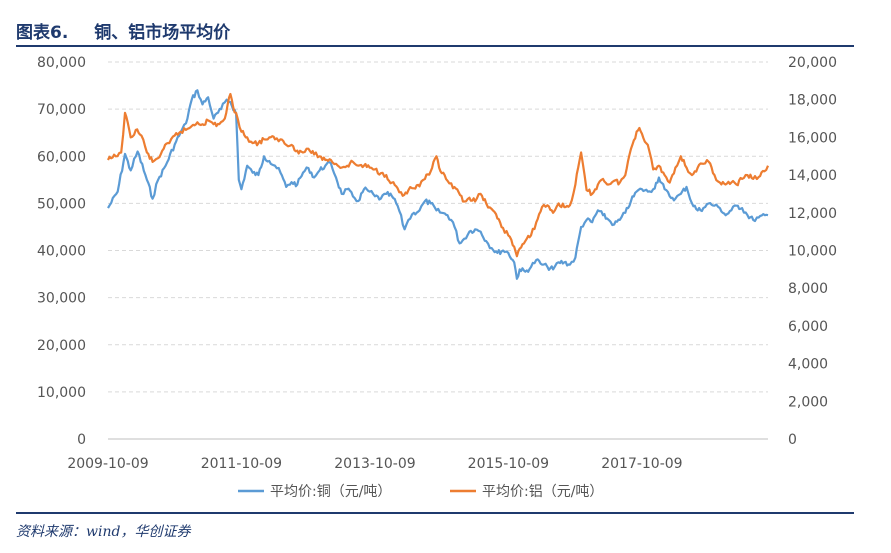 This screenshot has height=553, width=891. What do you see at coordinates (812, 176) in the screenshot?
I see `y-right-tick-label: 14,000` at bounding box center [812, 176].